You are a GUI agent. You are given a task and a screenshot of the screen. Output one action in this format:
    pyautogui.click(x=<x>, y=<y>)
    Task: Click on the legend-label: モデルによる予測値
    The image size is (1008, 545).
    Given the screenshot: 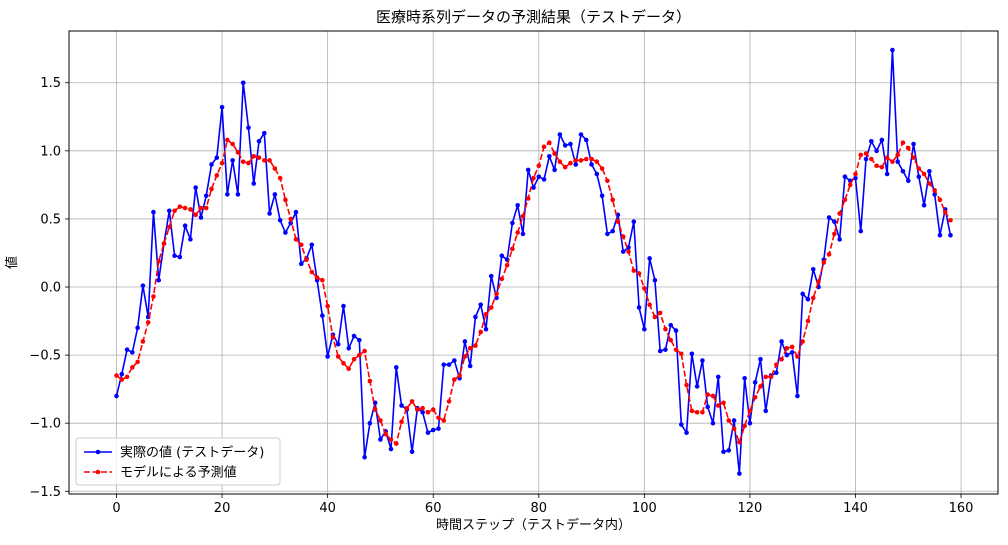 What is the action you would take?
    pyautogui.click(x=178, y=473)
    